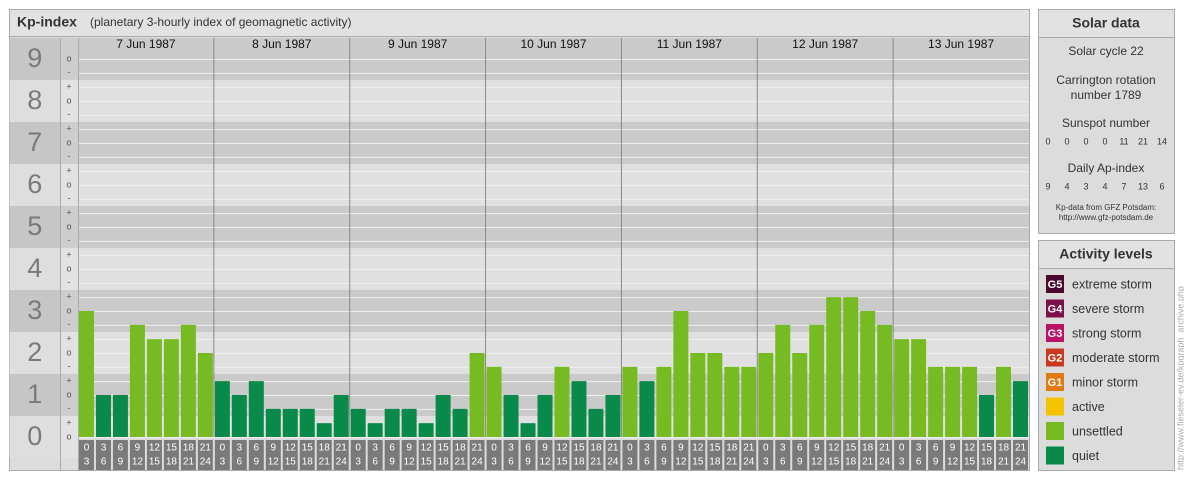 The width and height of the screenshot is (1184, 480). What do you see at coordinates (885, 462) in the screenshot?
I see `hour-label: 24` at bounding box center [885, 462].